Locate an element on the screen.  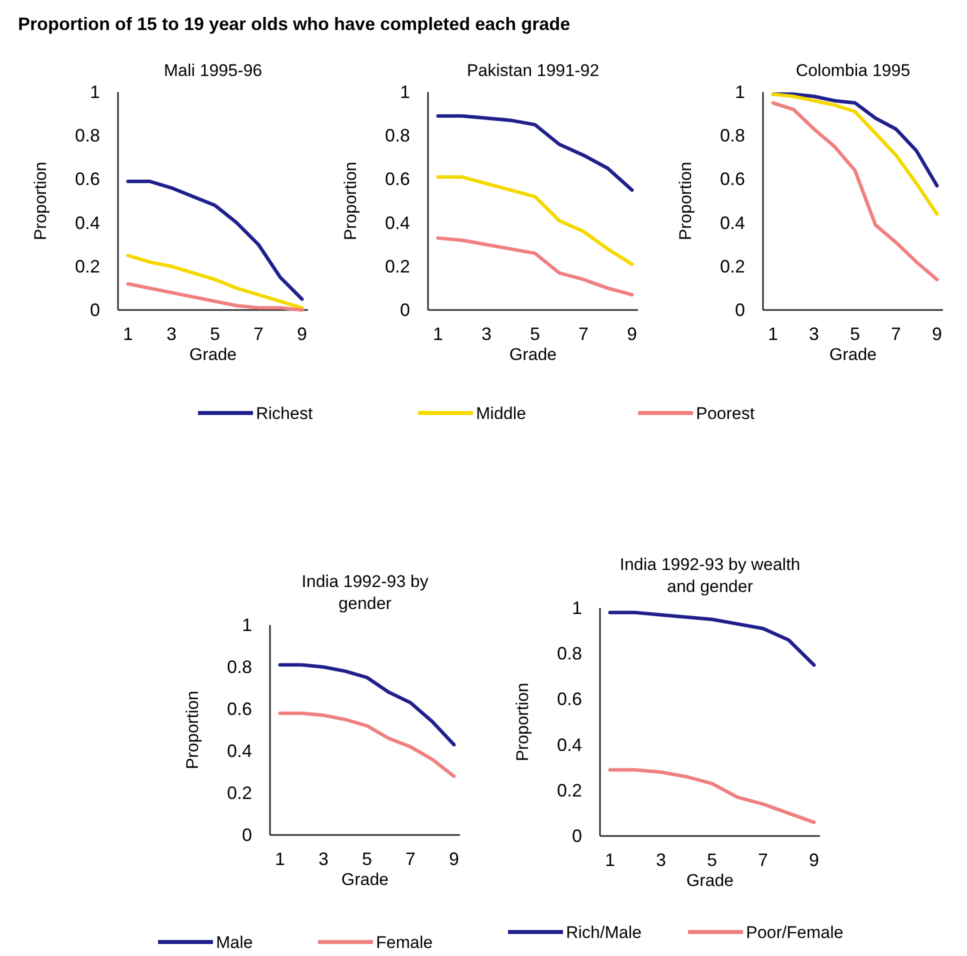
text: Proportion of 15 to 19 year olds who have completed each grade is located at coordinates (294, 24).